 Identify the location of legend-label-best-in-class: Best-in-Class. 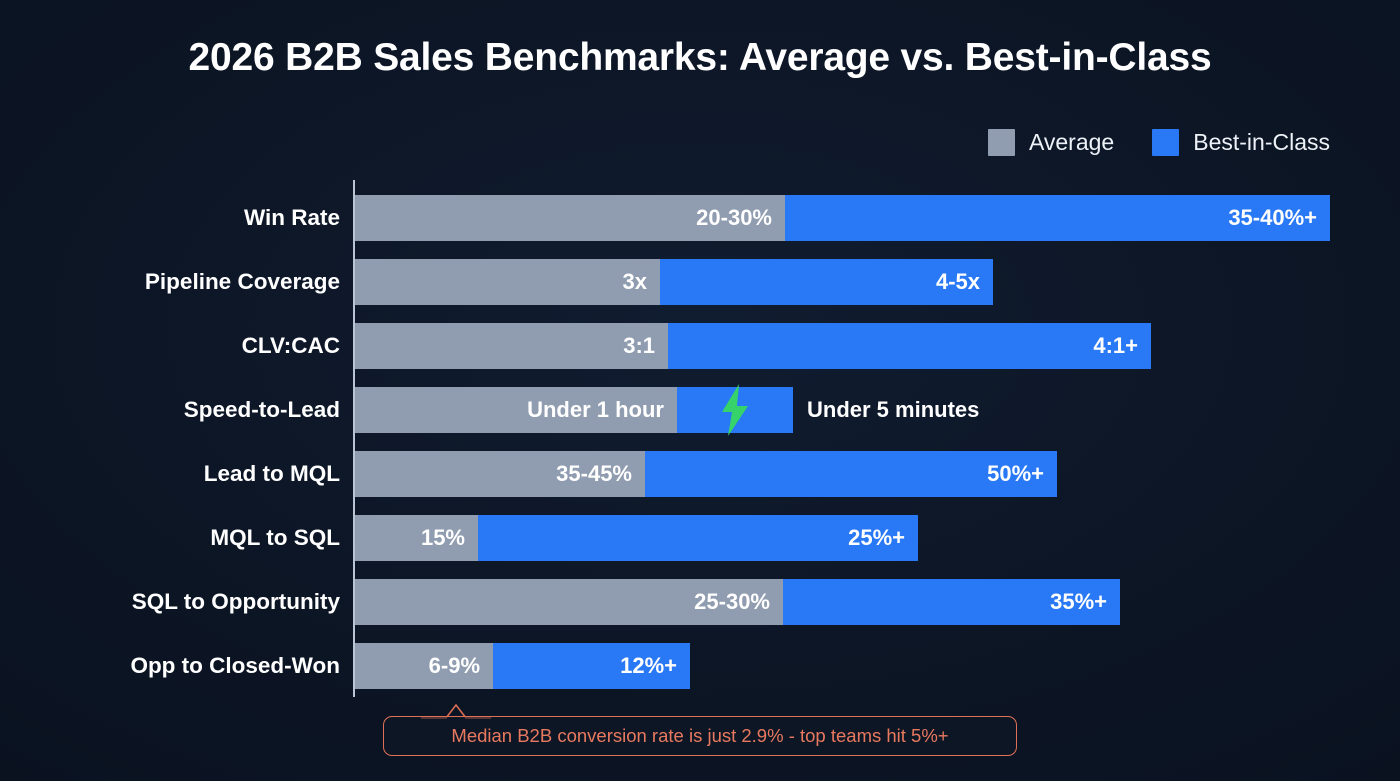
(1261, 142).